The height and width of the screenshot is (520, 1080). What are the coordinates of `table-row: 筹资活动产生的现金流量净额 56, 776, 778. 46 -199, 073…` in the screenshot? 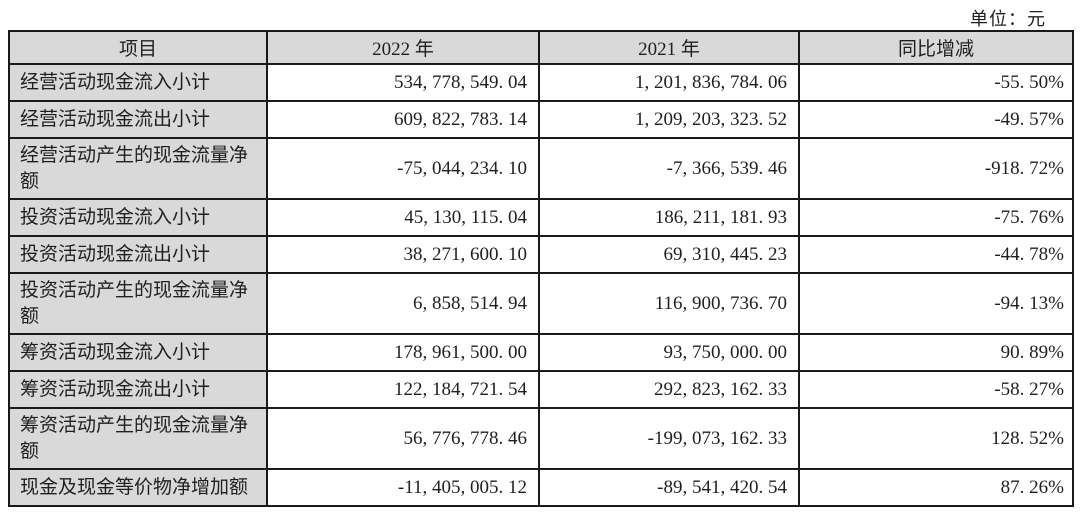 It's located at (541, 438).